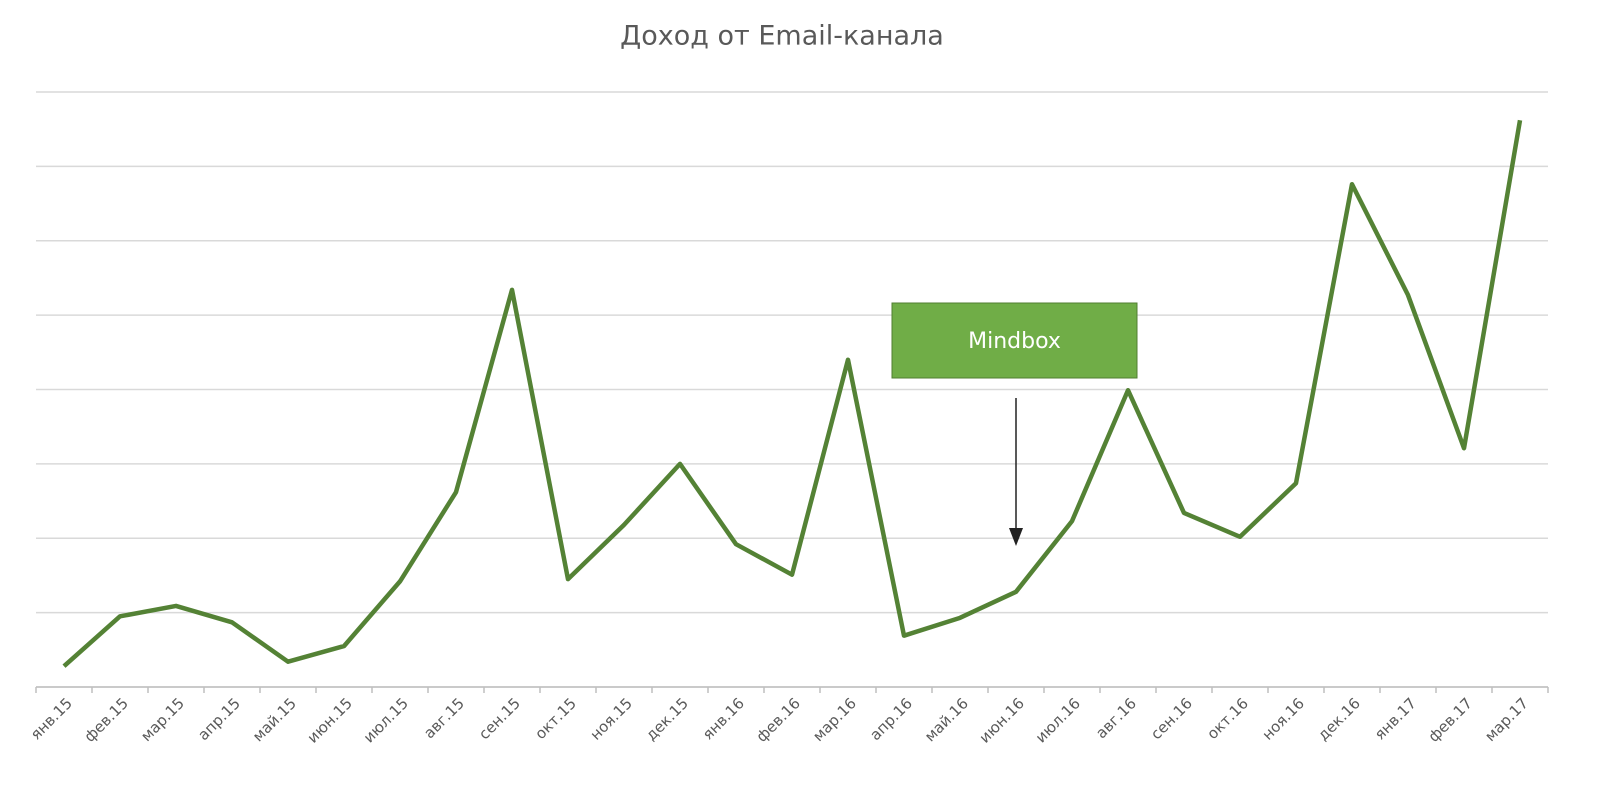  Describe the element at coordinates (782, 36) in the screenshot. I see `chart-title: Доход от Email-канала` at that location.